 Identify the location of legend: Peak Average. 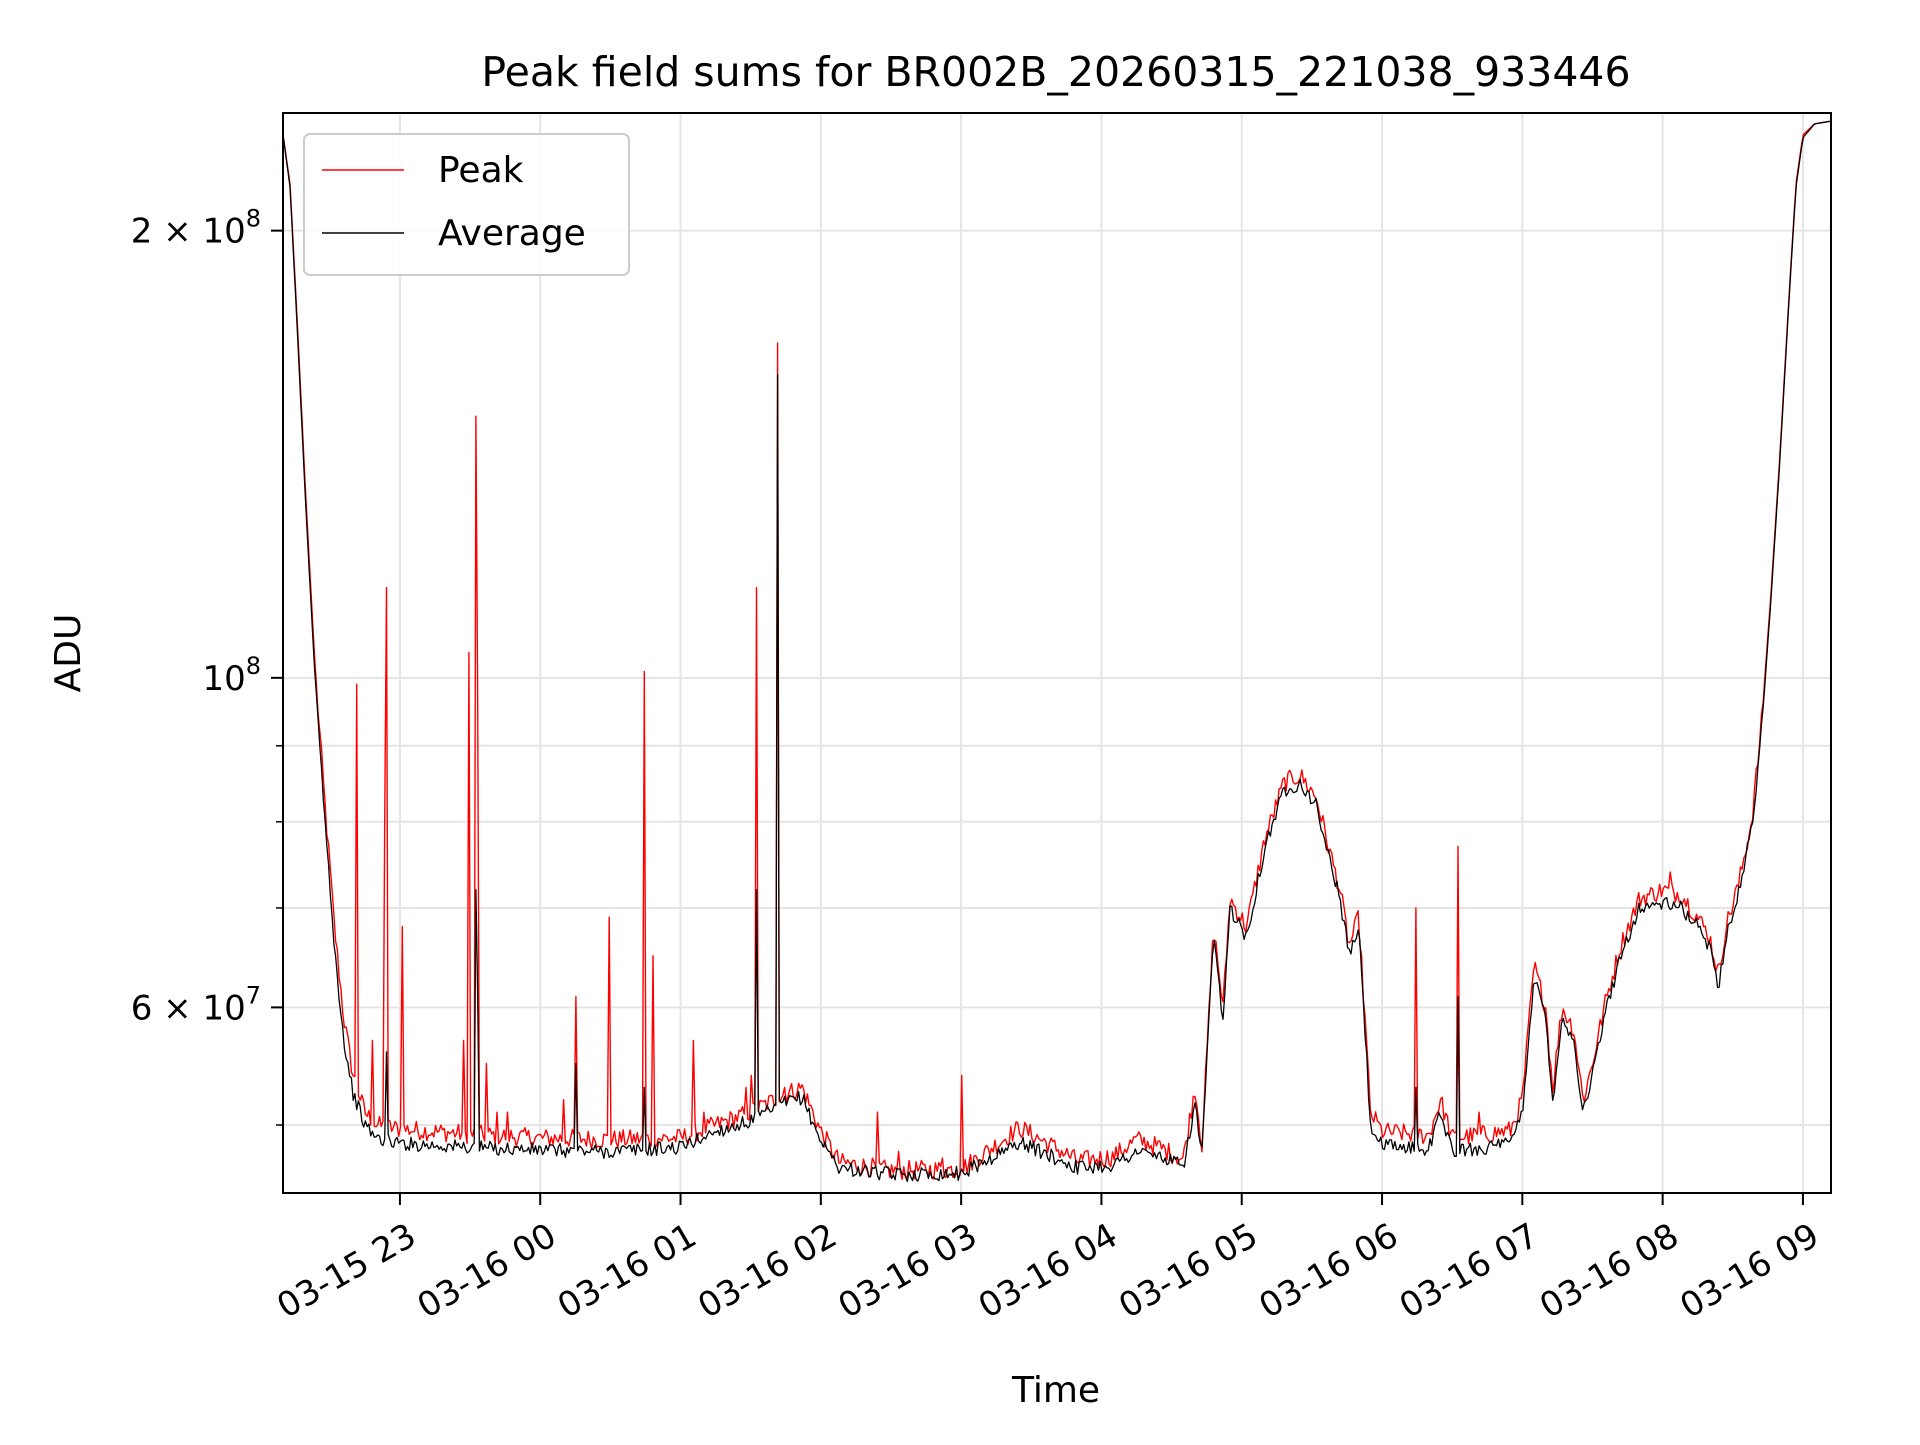
(466, 204).